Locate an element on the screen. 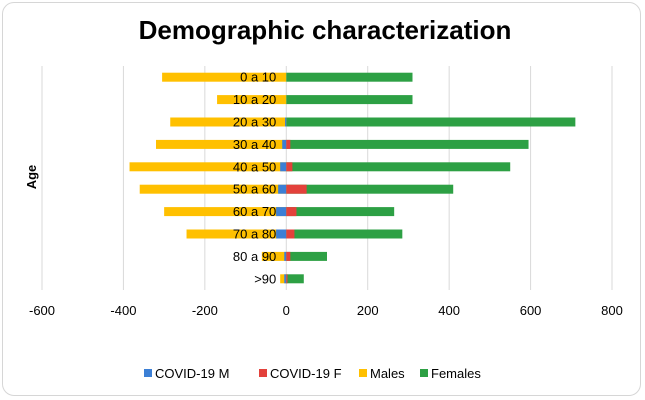 The width and height of the screenshot is (645, 400). chart-title: Demographic characterization is located at coordinates (325, 30).